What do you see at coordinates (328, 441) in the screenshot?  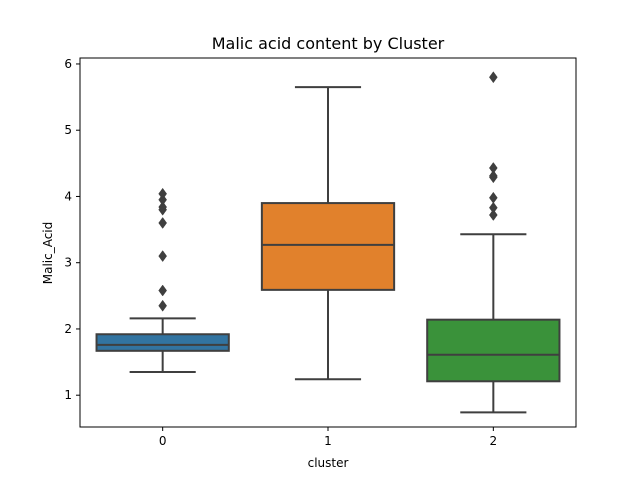 I see `x-tick-label: 1` at bounding box center [328, 441].